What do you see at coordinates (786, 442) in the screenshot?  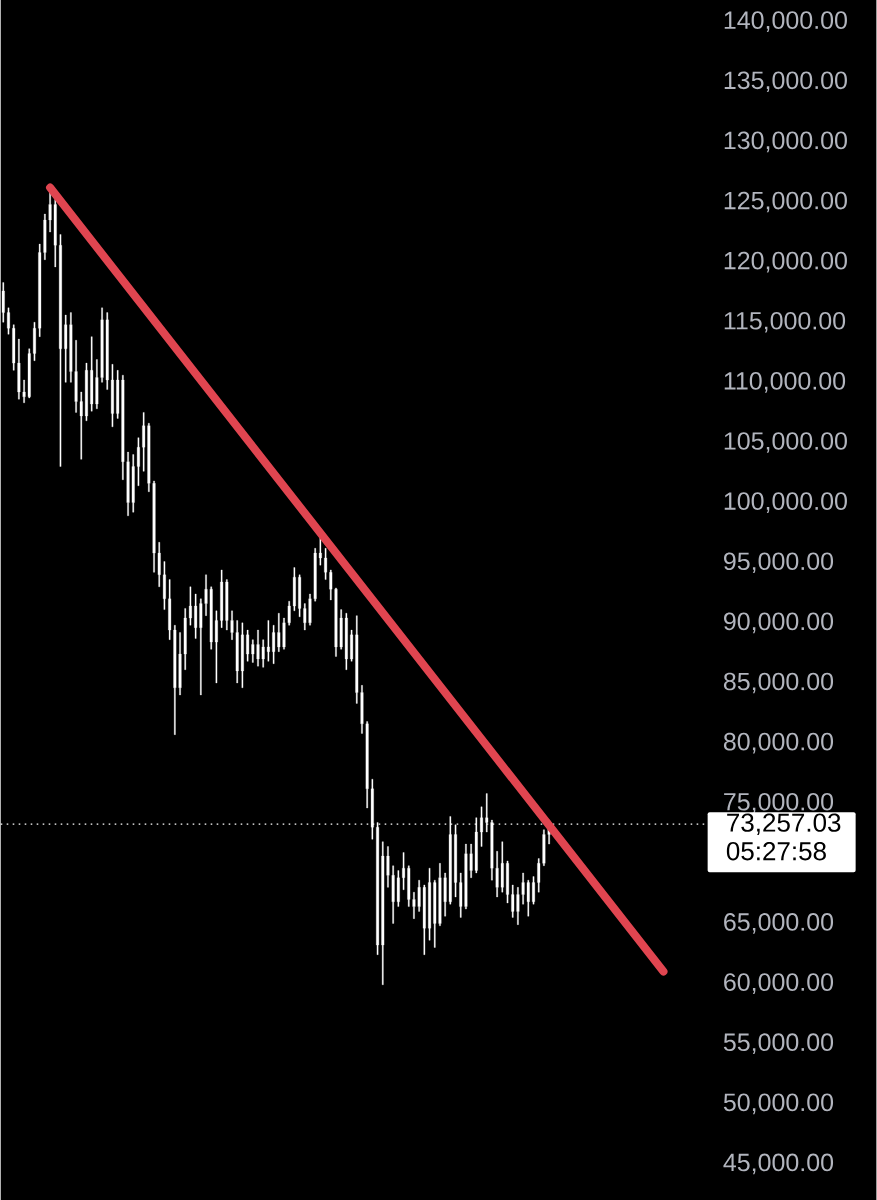 I see `y-tick-label: 105,000.00` at bounding box center [786, 442].